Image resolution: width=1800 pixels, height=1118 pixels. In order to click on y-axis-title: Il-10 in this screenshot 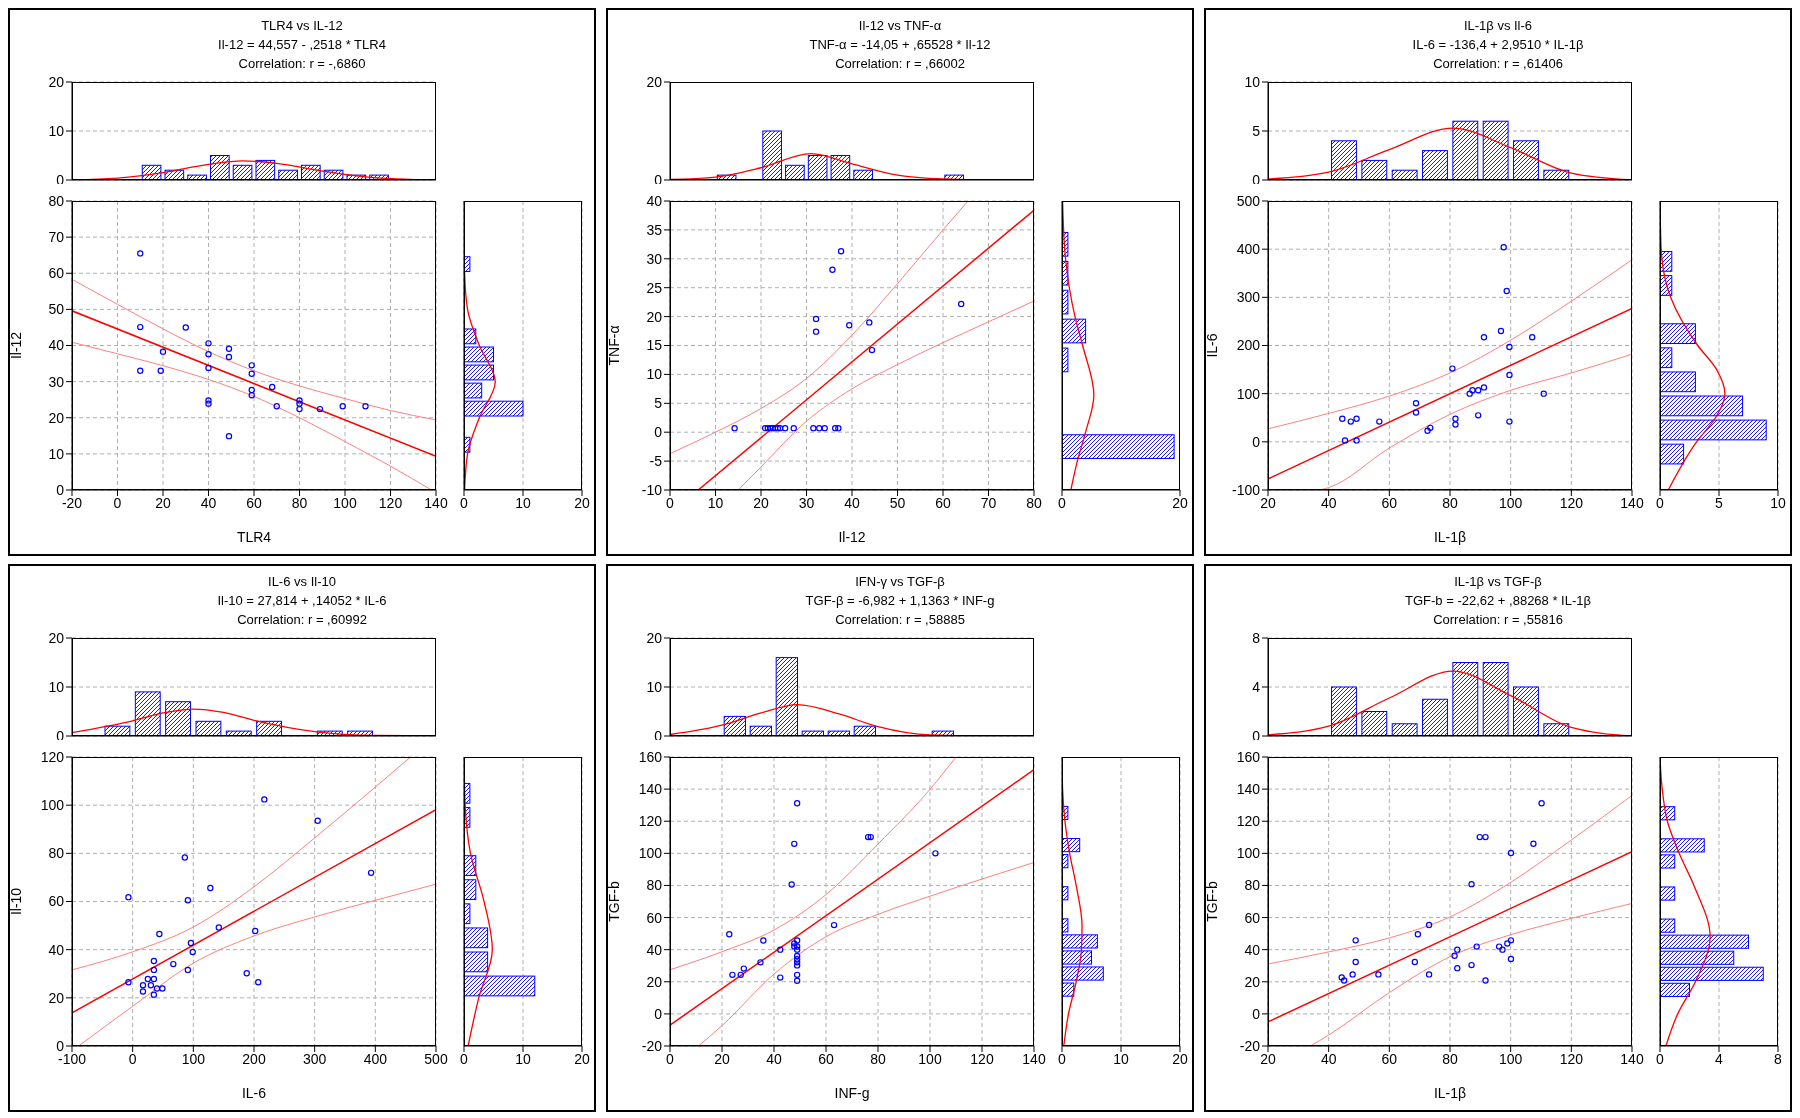, I will do `click(15, 901)`.